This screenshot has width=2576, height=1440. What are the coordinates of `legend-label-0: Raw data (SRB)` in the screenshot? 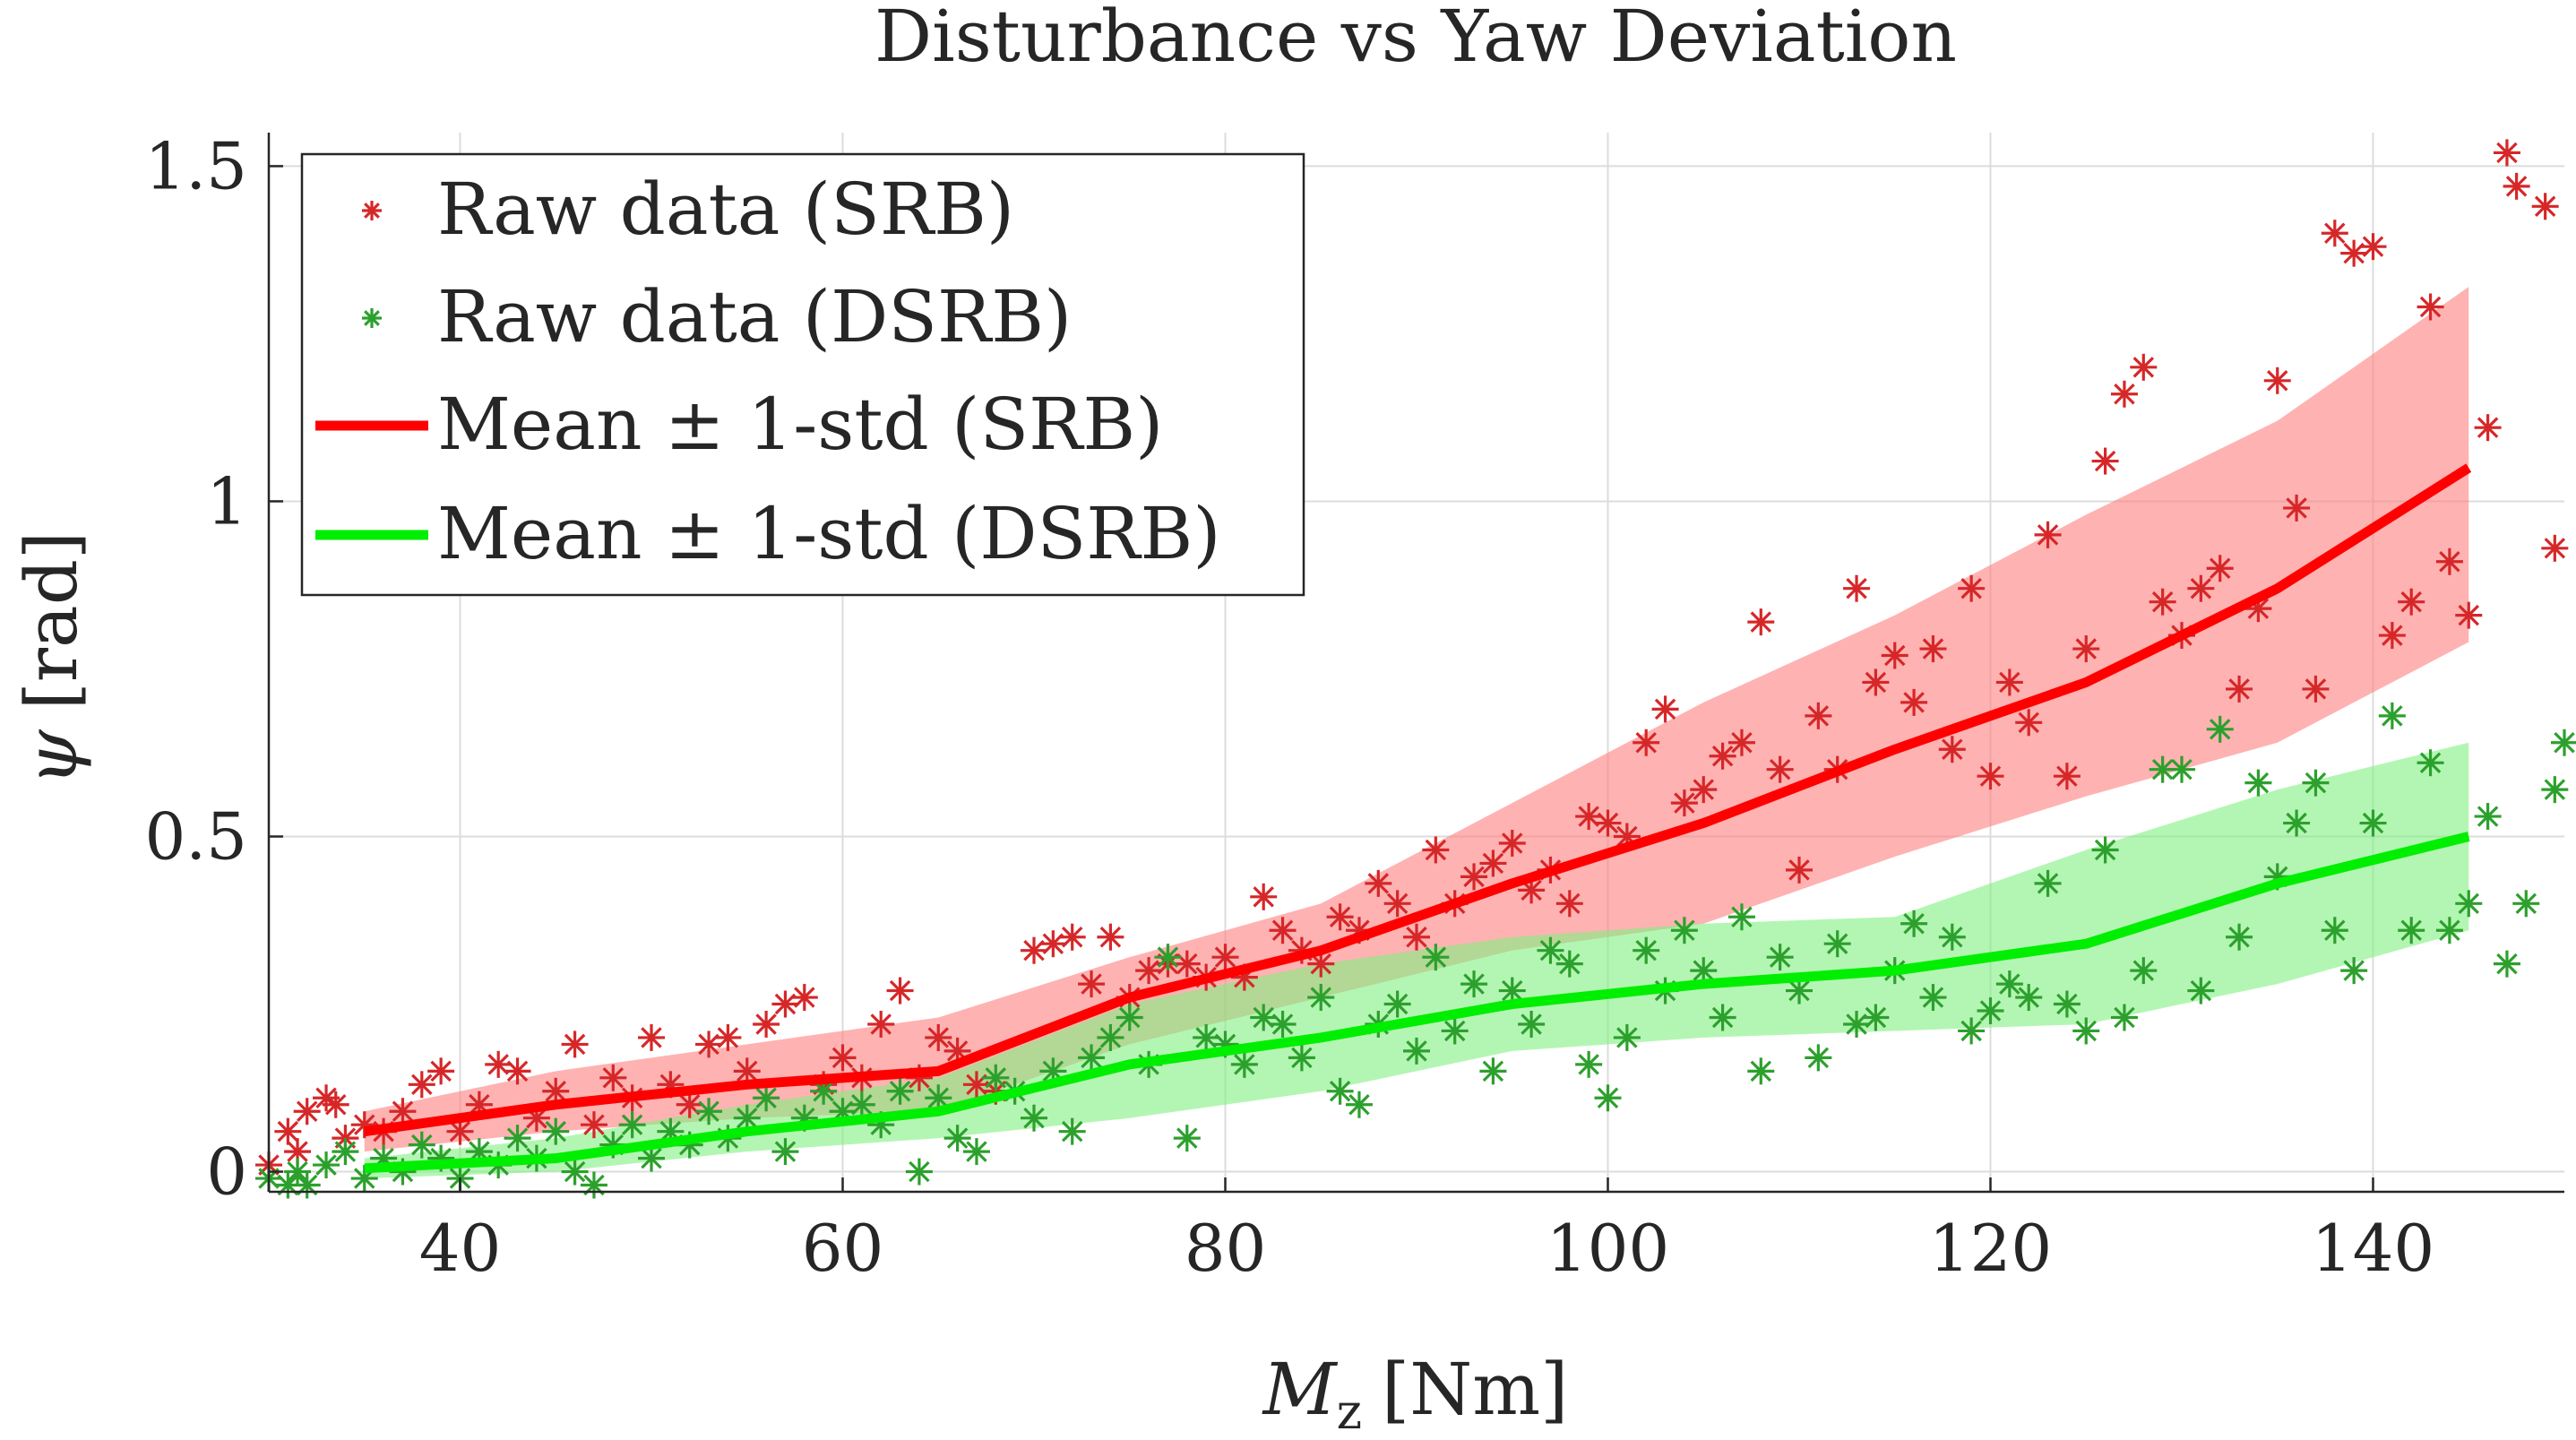 It's located at (725, 209).